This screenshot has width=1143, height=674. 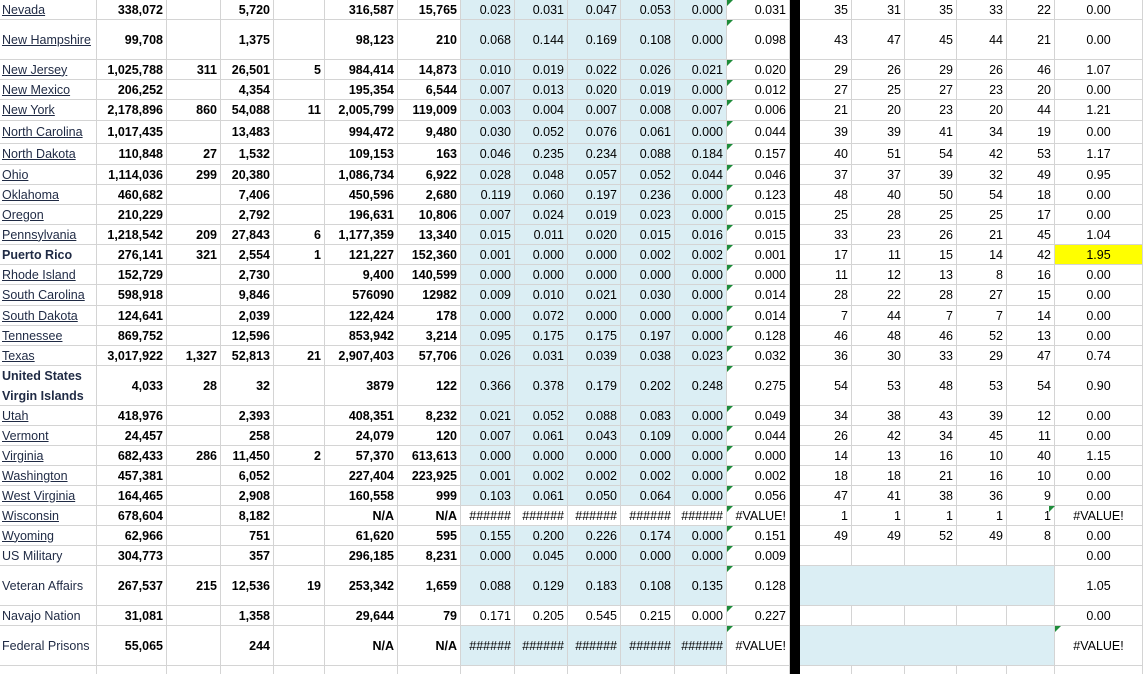 I want to click on cell: 0.024, so click(x=541, y=215).